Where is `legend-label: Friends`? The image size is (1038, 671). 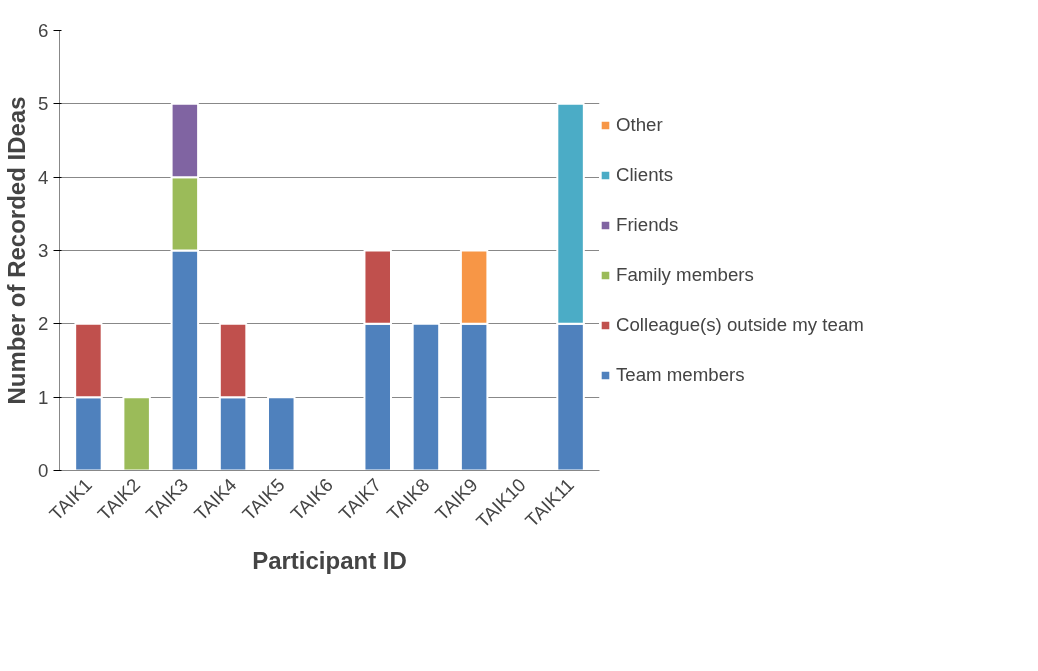
legend-label: Friends is located at coordinates (647, 225).